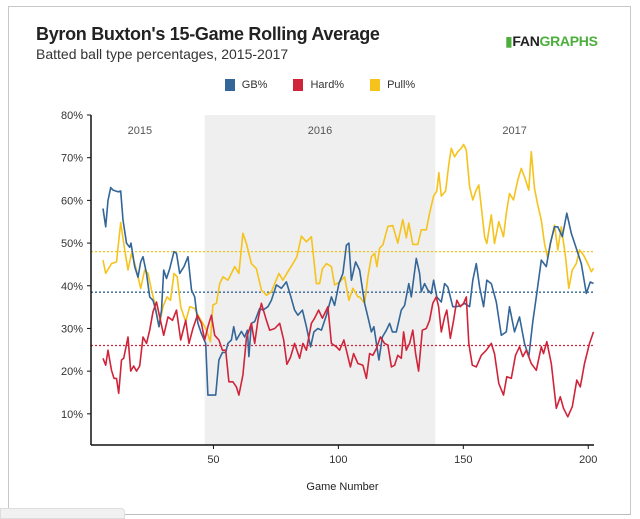  Describe the element at coordinates (162, 54) in the screenshot. I see `chart-subtitle: Batted ball type percentages, 2015-2017` at that location.